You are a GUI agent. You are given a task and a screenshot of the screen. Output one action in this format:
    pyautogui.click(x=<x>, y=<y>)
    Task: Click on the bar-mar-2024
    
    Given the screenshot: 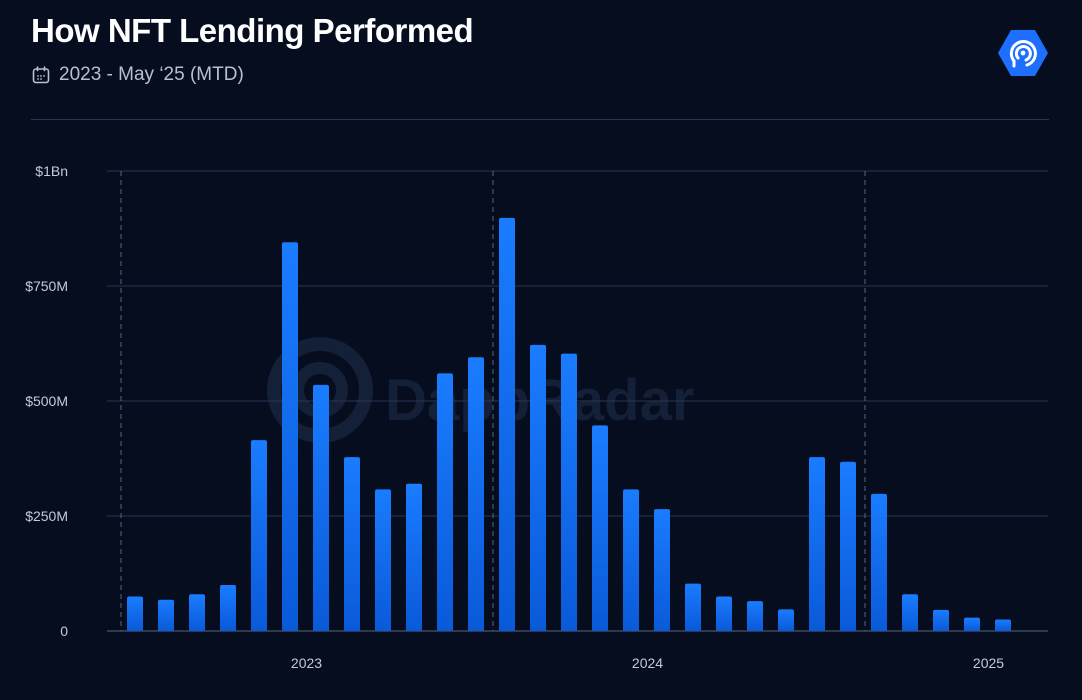 What is the action you would take?
    pyautogui.click(x=569, y=492)
    